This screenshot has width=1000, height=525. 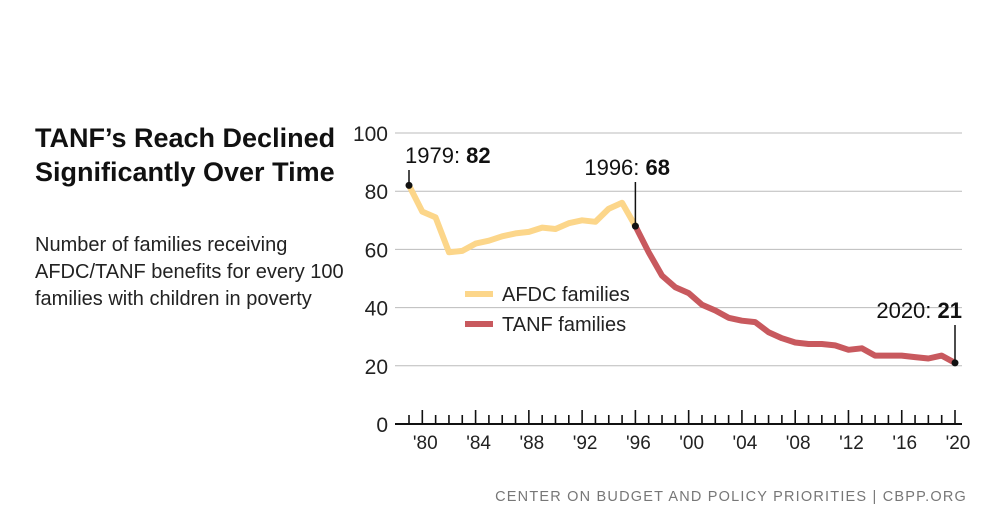 What do you see at coordinates (682, 432) in the screenshot?
I see `x-axis: '80 '84 '88 '92 '96 '00 '04 '08 '12 '16 '20` at bounding box center [682, 432].